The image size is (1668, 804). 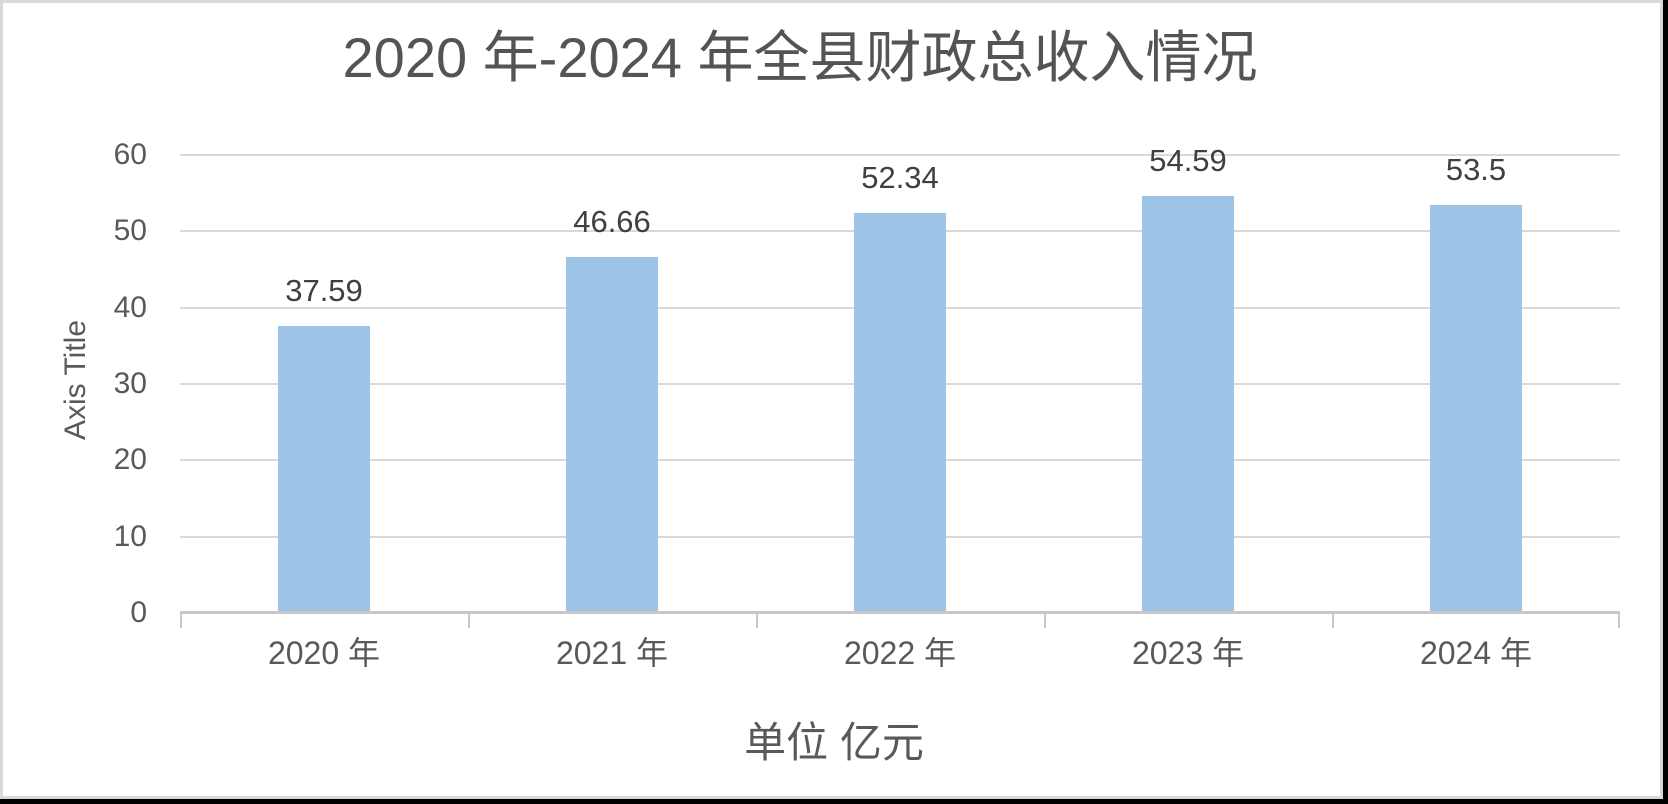 What do you see at coordinates (1188, 404) in the screenshot?
I see `bar-2023-年` at bounding box center [1188, 404].